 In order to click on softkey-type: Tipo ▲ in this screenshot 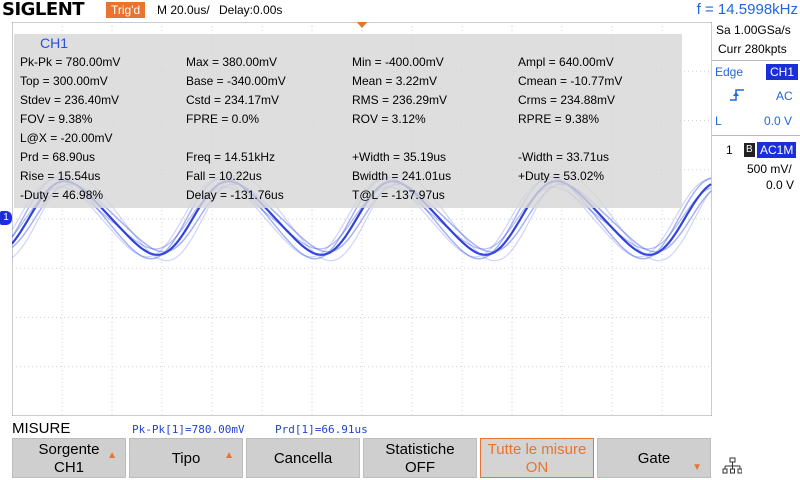, I will do `click(186, 458)`.